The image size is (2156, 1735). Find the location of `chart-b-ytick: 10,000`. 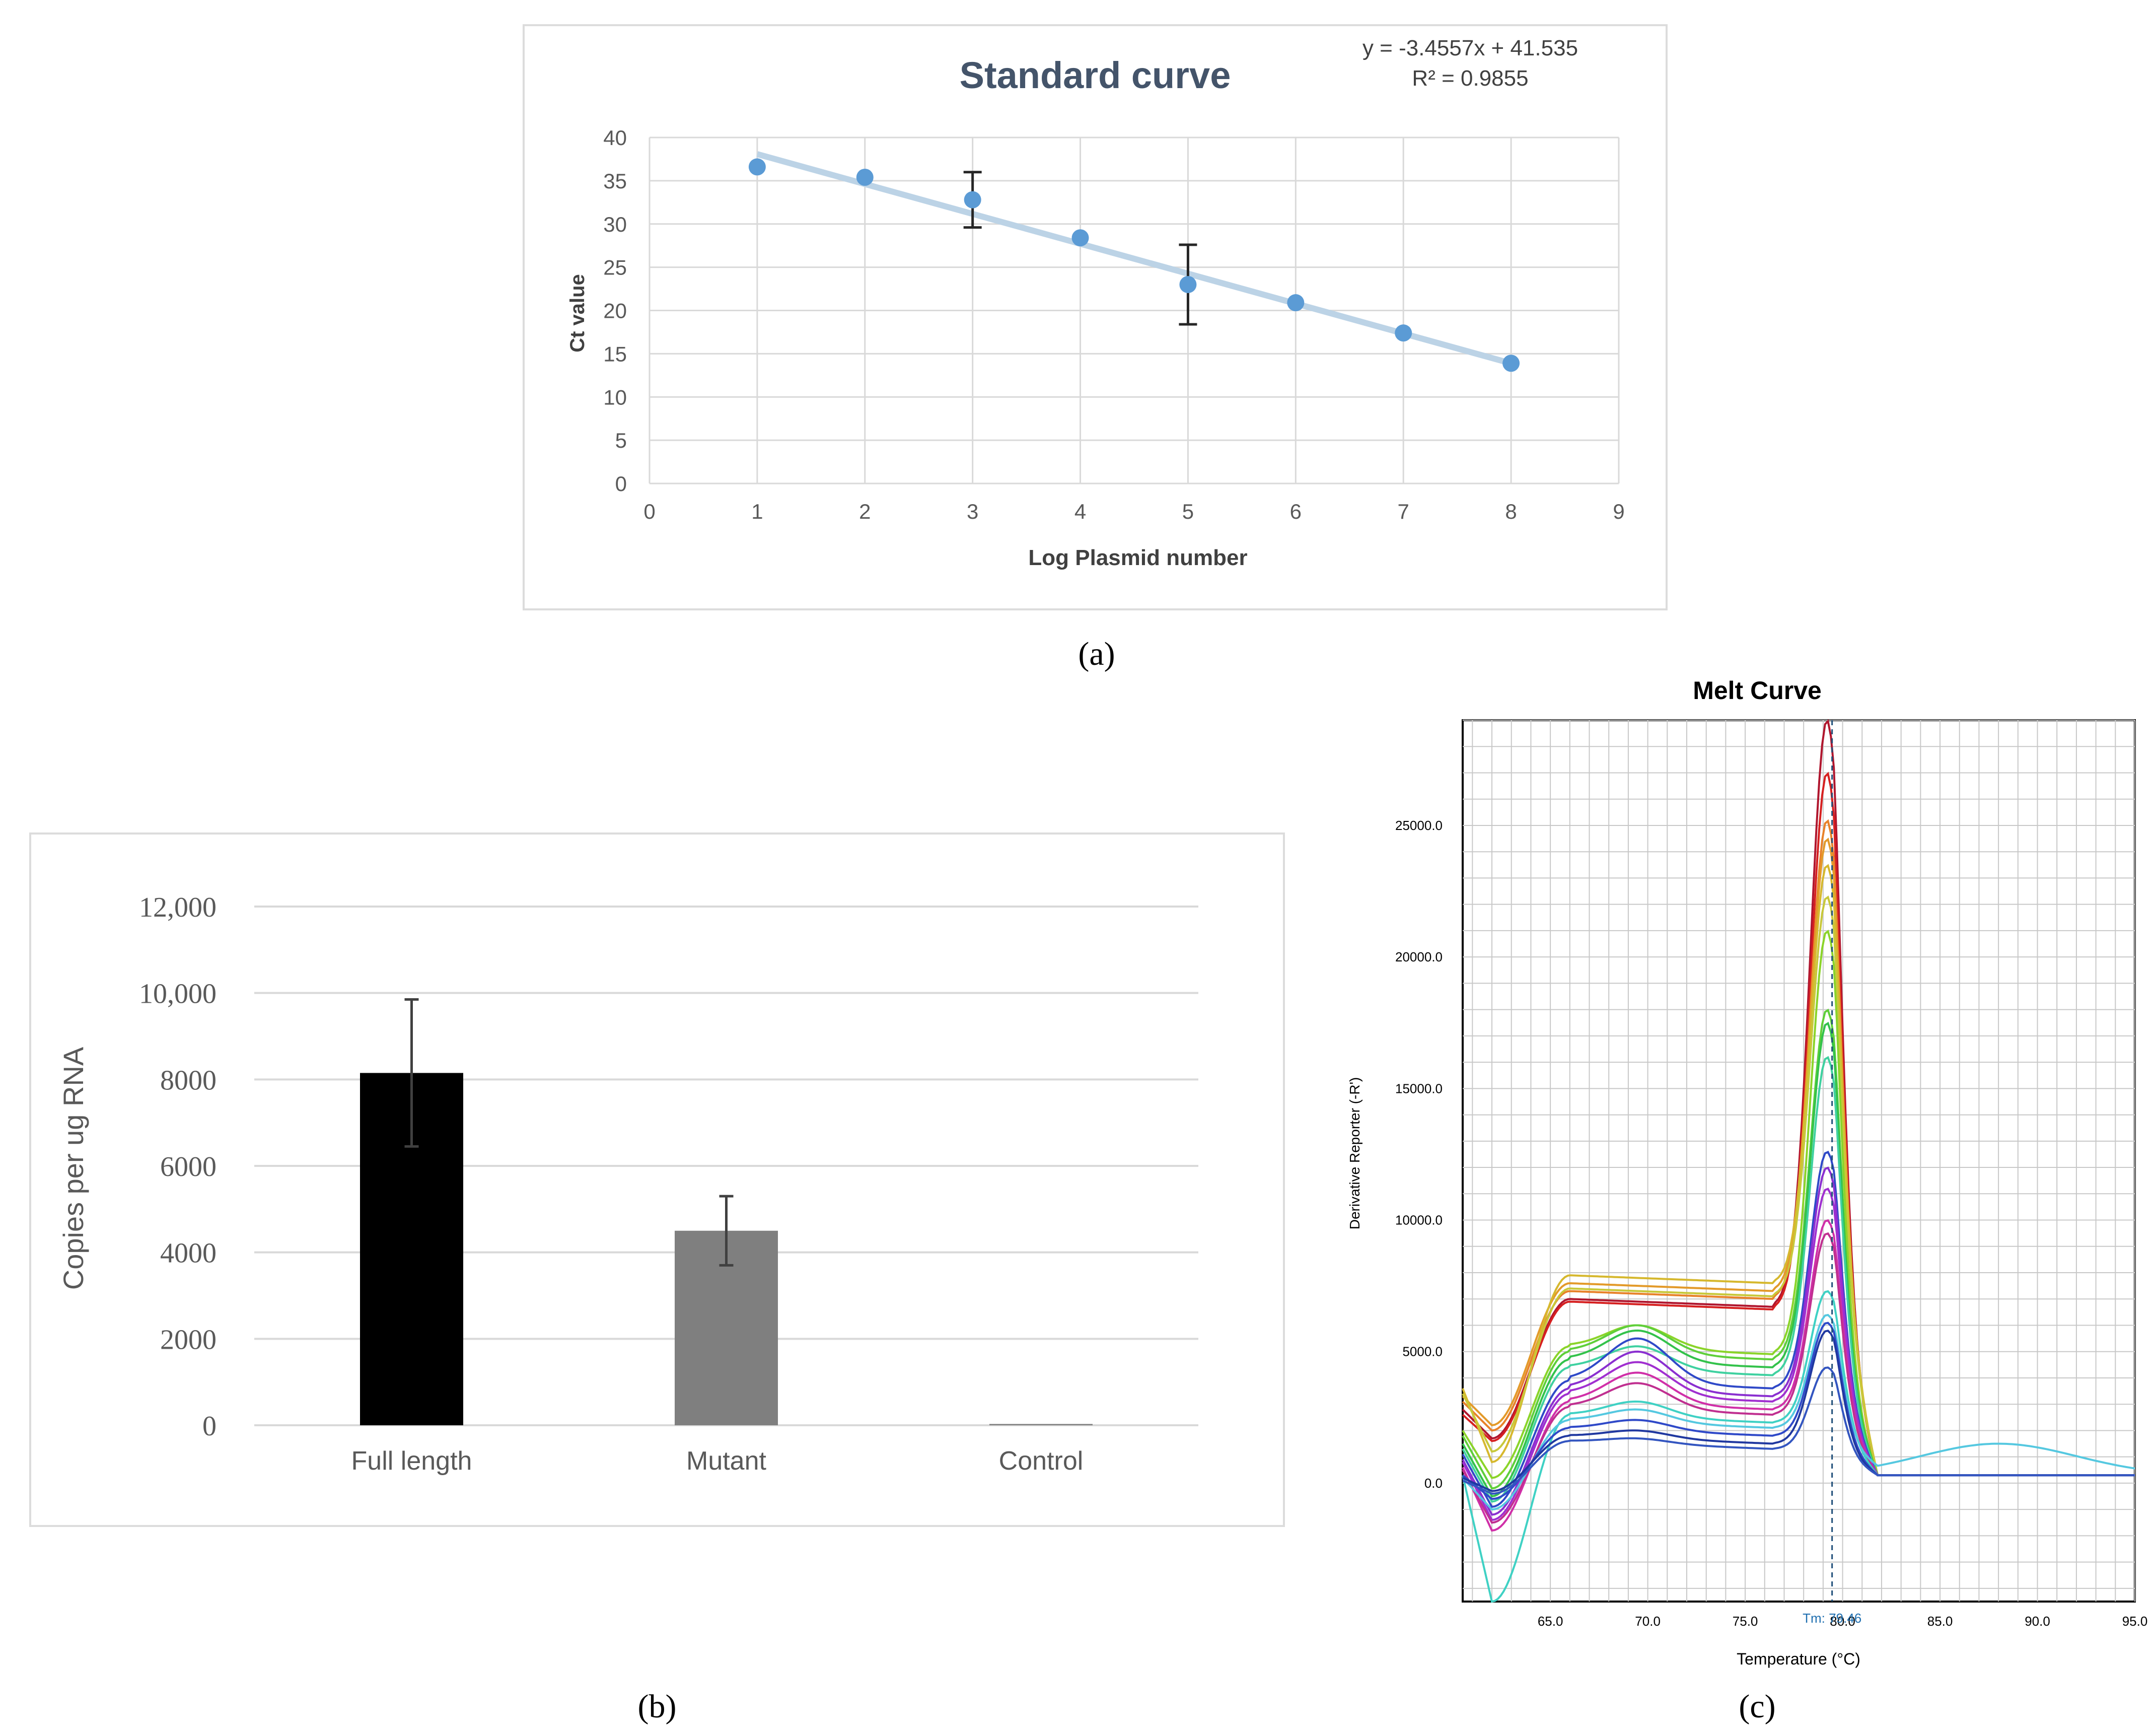

chart-b-ytick: 10,000 is located at coordinates (178, 995).